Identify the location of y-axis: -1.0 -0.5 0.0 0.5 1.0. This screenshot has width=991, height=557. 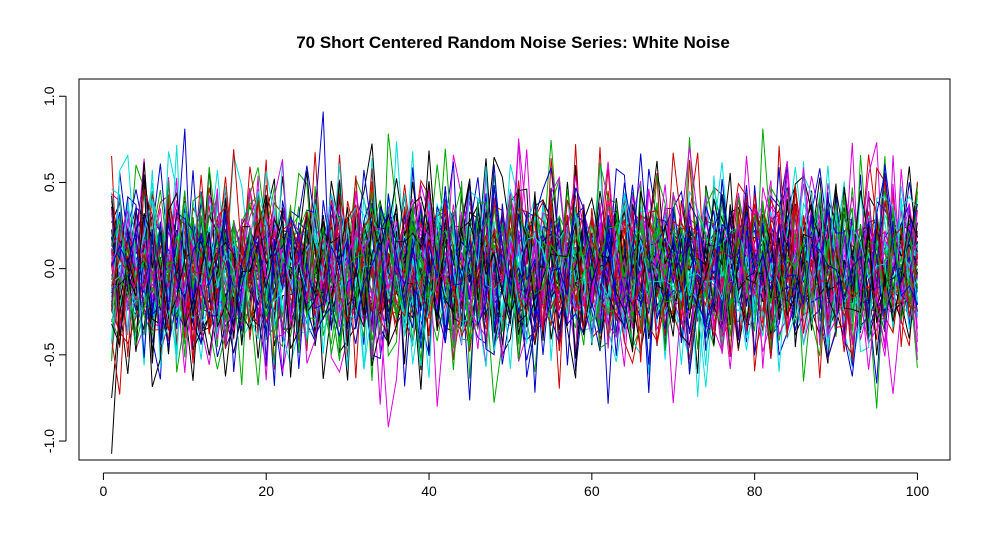
(54, 269).